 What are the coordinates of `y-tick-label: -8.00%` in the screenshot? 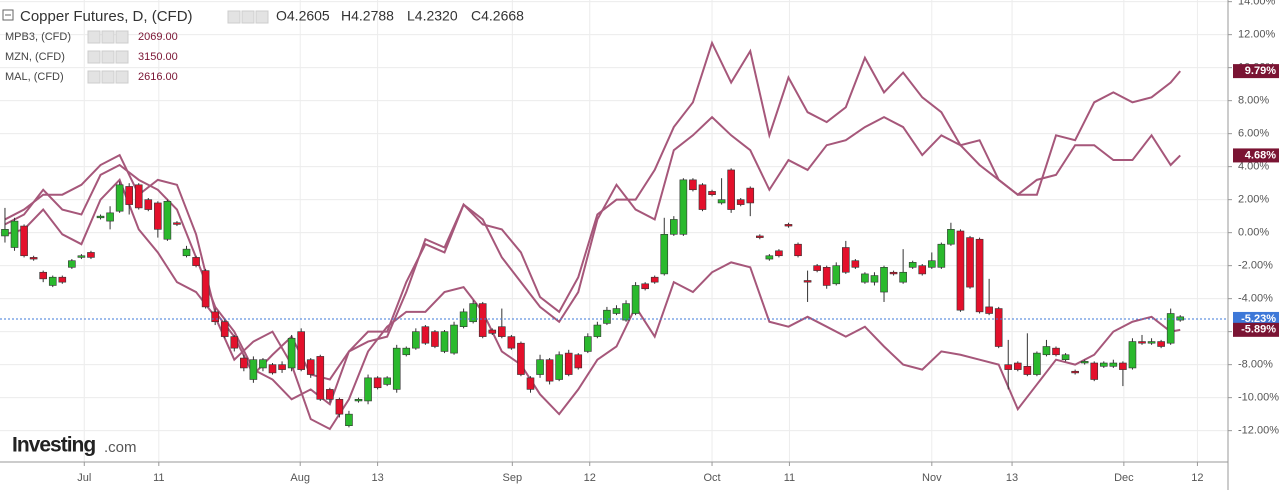 It's located at (1255, 365).